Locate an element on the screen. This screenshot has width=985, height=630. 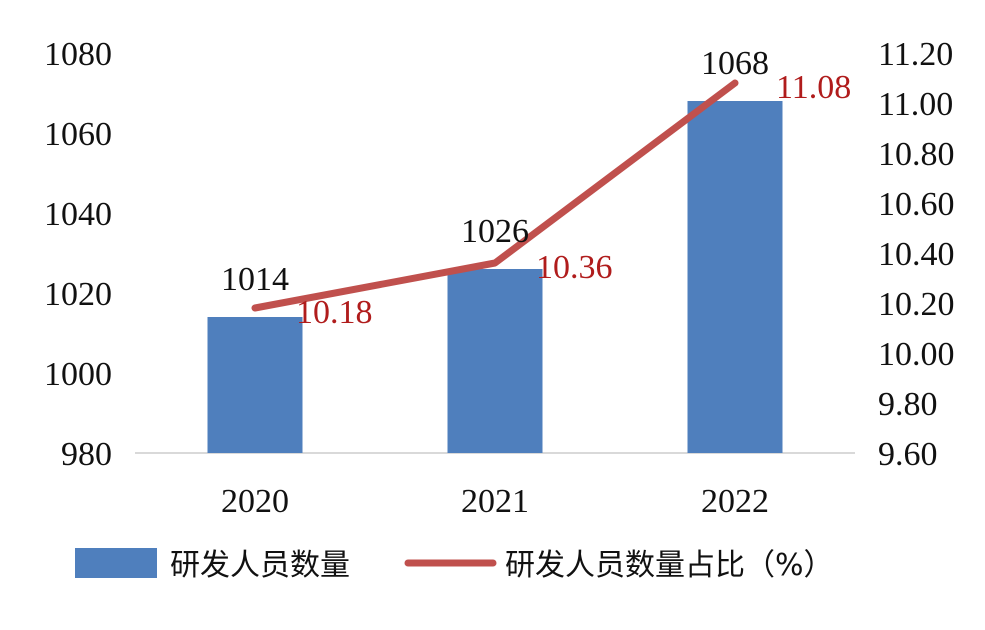
left-tick-label: 1000 is located at coordinates (78, 374).